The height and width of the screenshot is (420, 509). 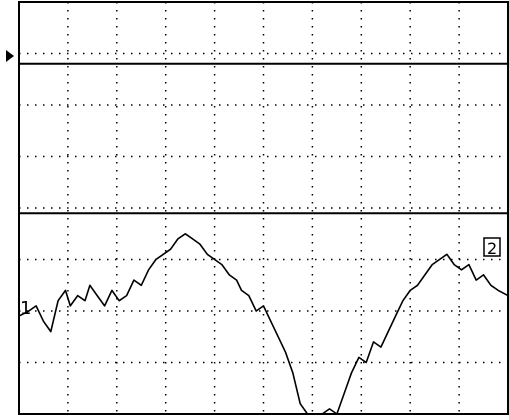 I want to click on channel-2-badge: 2, so click(x=492, y=247).